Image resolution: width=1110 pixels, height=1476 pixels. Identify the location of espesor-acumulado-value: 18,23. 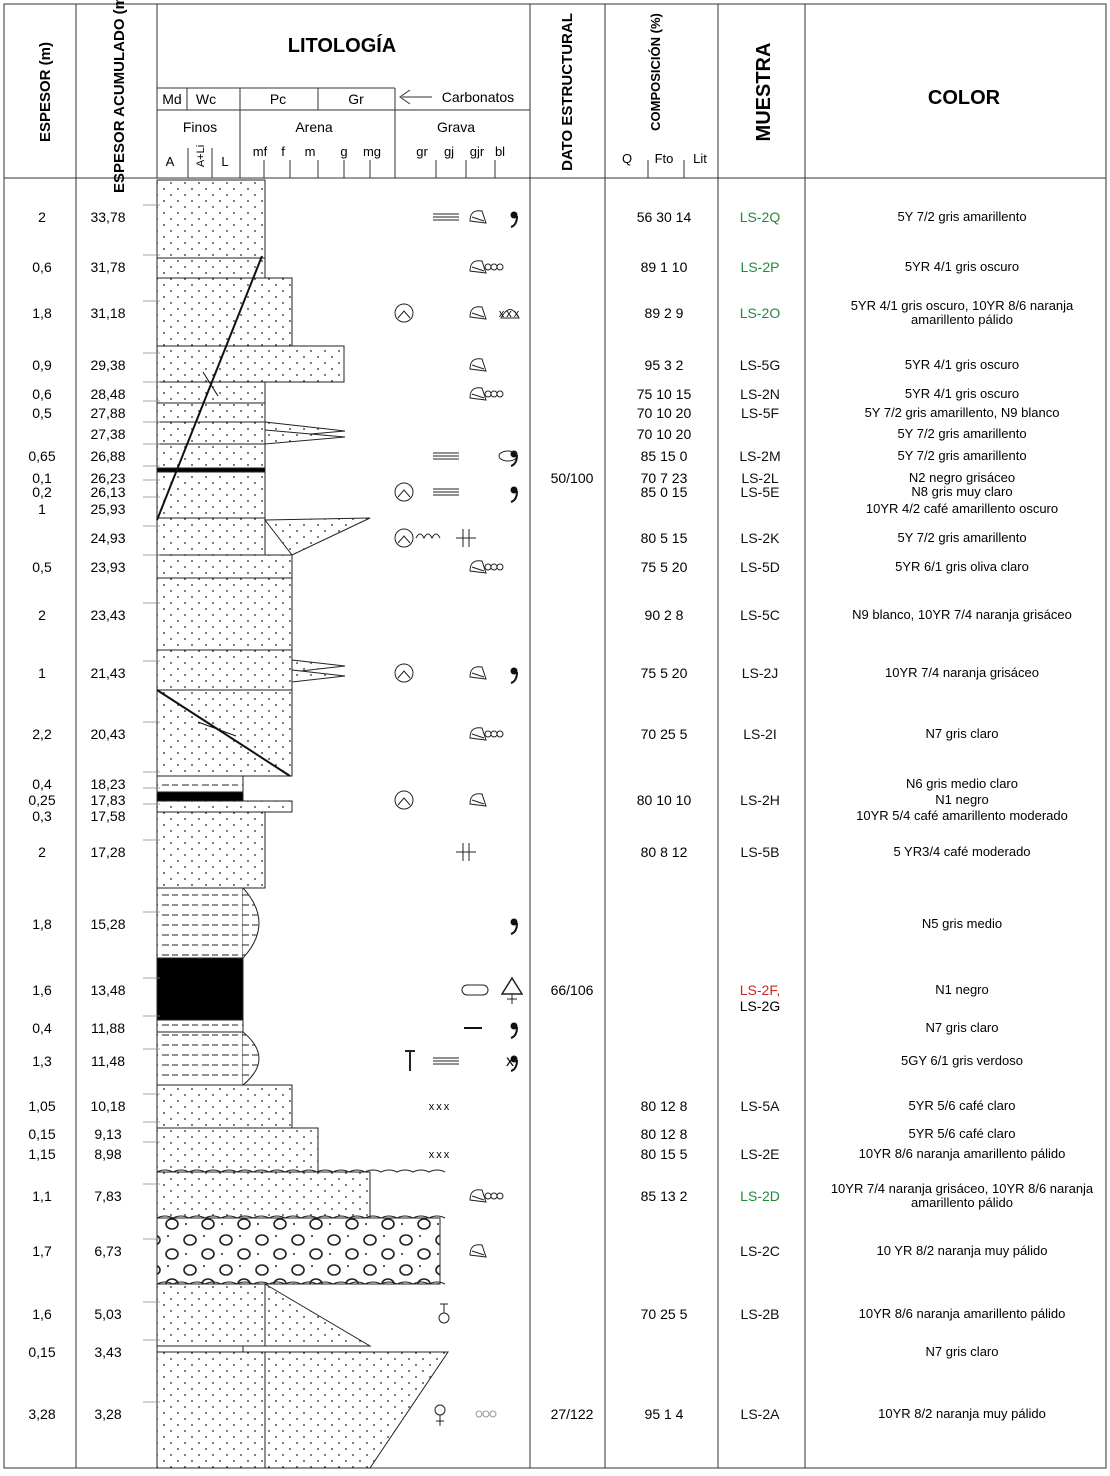
(107, 784).